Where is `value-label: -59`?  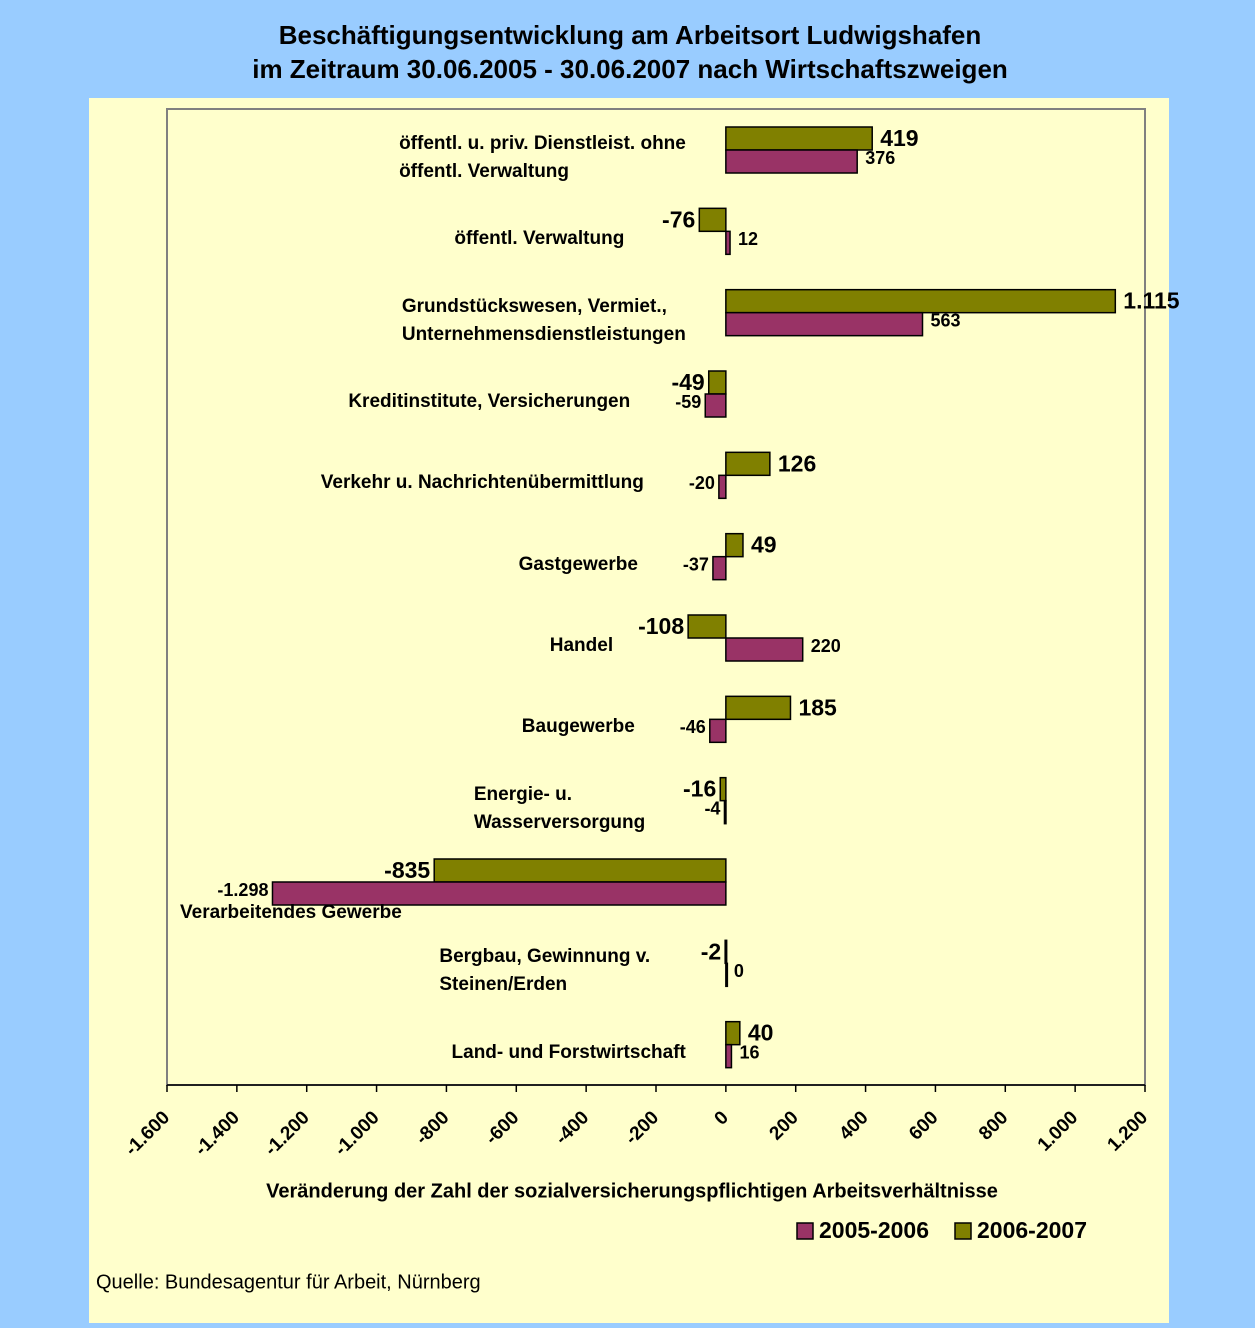 value-label: -59 is located at coordinates (688, 402).